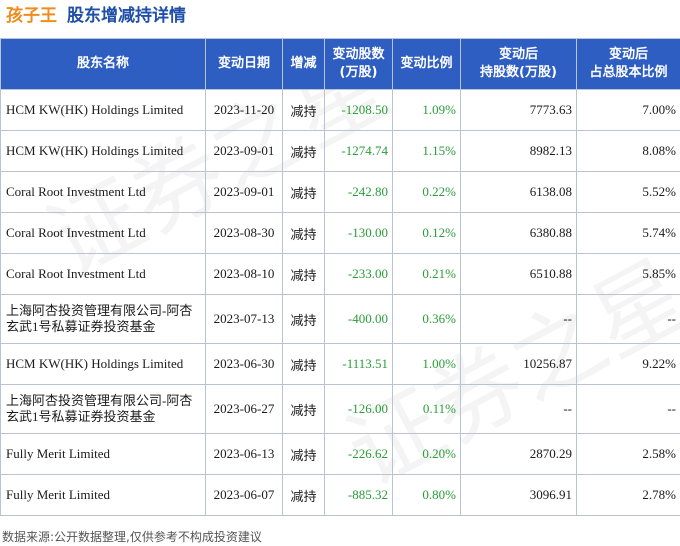 This screenshot has width=680, height=546. Describe the element at coordinates (103, 64) in the screenshot. I see `column-header-shareholder: 股东名称` at that location.